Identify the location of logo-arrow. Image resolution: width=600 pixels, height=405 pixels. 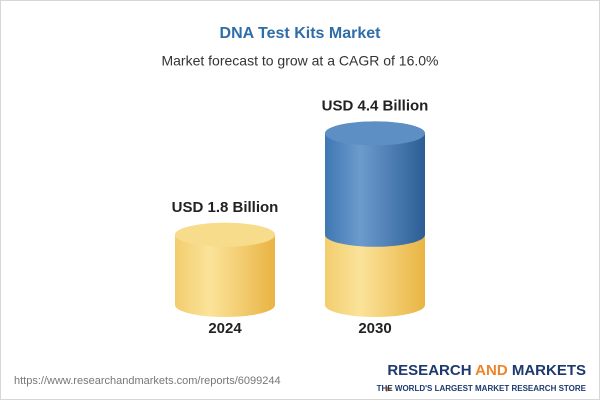
(389, 389).